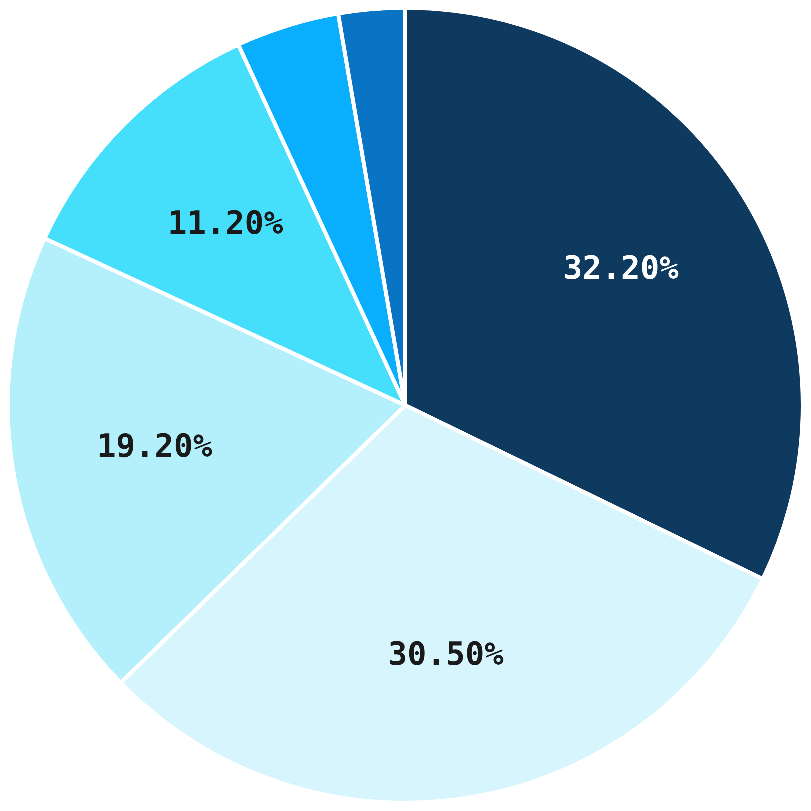 This screenshot has height=811, width=811. I want to click on data-label: 11.20%, so click(226, 223).